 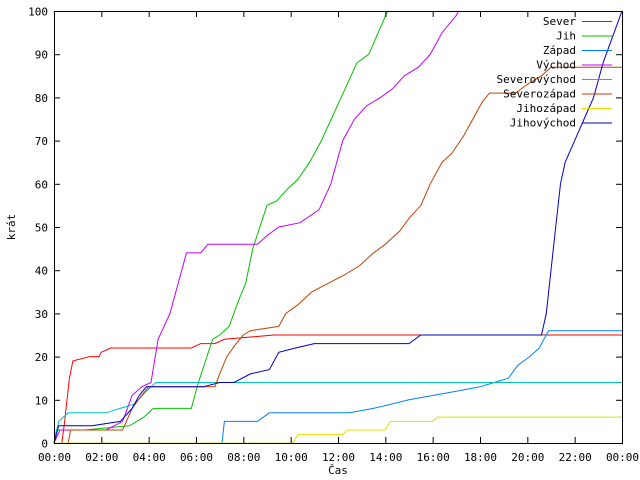 What do you see at coordinates (385, 457) in the screenshot?
I see `x-tick-label: 14:00` at bounding box center [385, 457].